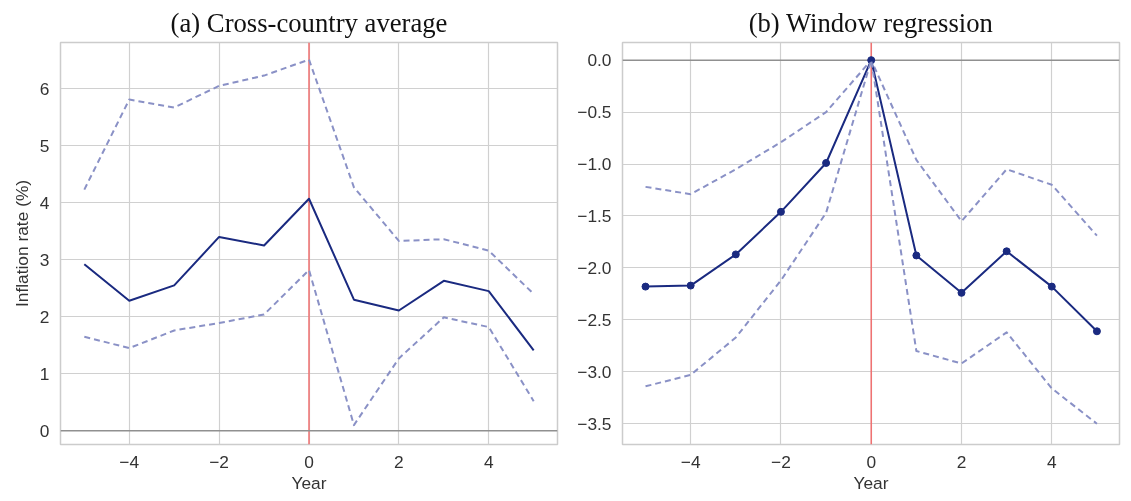  What do you see at coordinates (594, 319) in the screenshot?
I see `y-tick-label: −2.5` at bounding box center [594, 319].